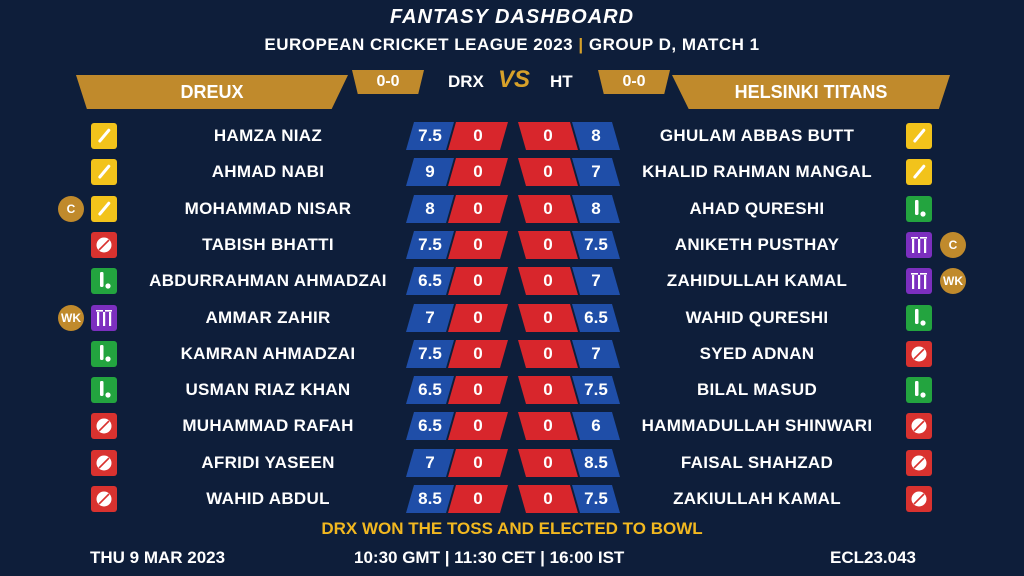 The width and height of the screenshot is (1024, 576). What do you see at coordinates (757, 498) in the screenshot?
I see `right-player-name: ZAKIULLAH KAMAL` at bounding box center [757, 498].